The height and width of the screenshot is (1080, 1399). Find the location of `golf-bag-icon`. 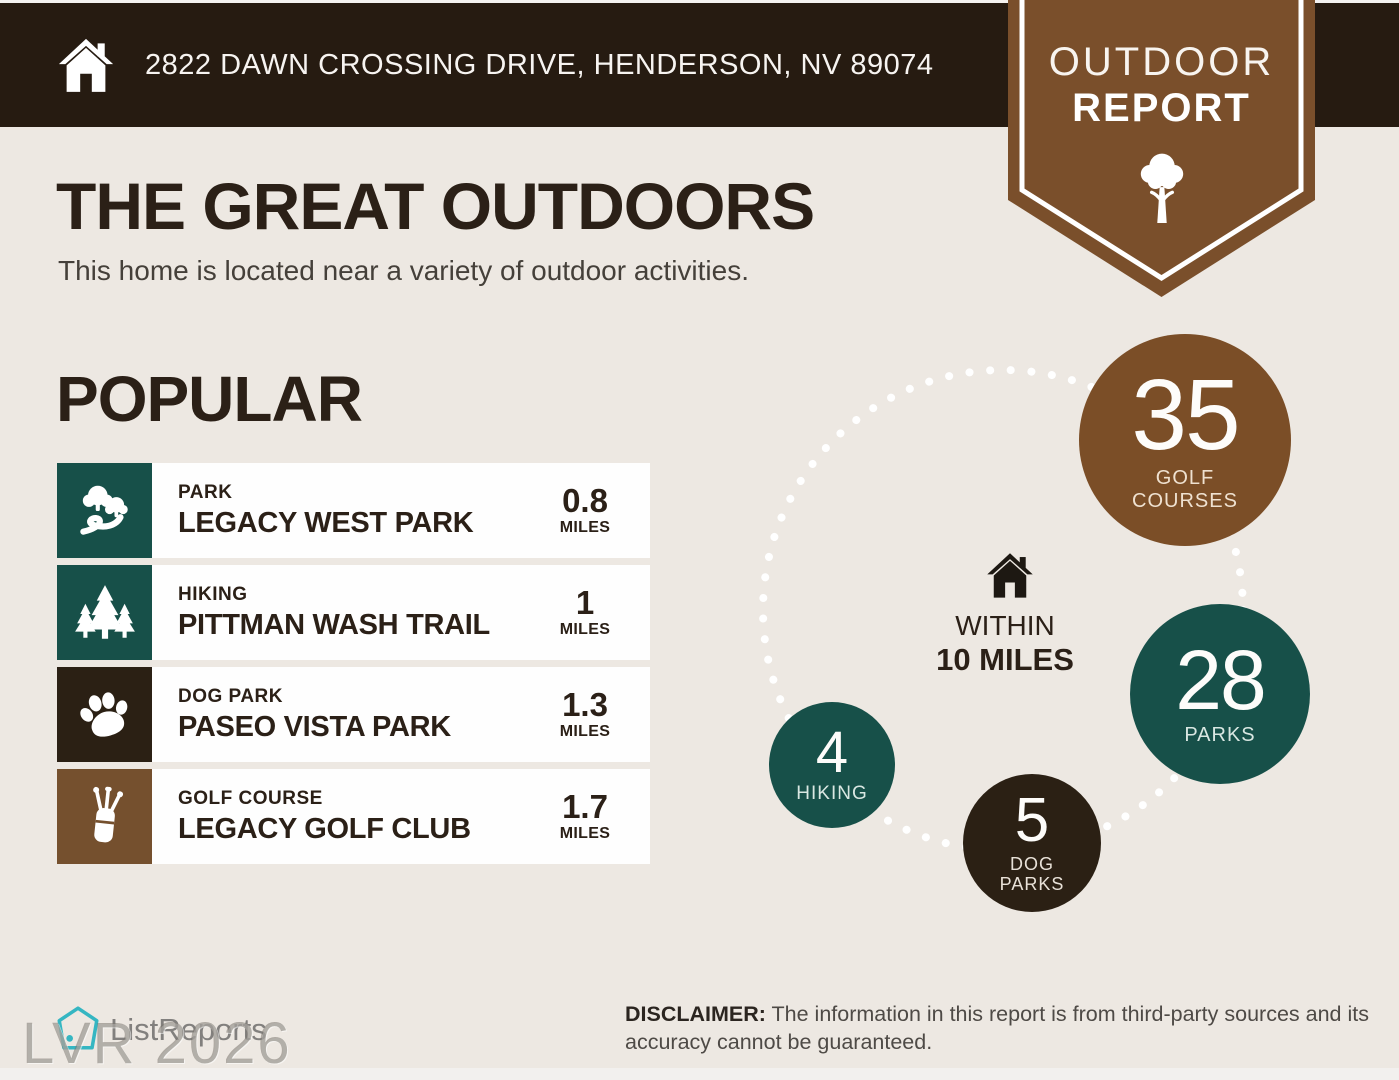

golf-bag-icon is located at coordinates (107, 814).